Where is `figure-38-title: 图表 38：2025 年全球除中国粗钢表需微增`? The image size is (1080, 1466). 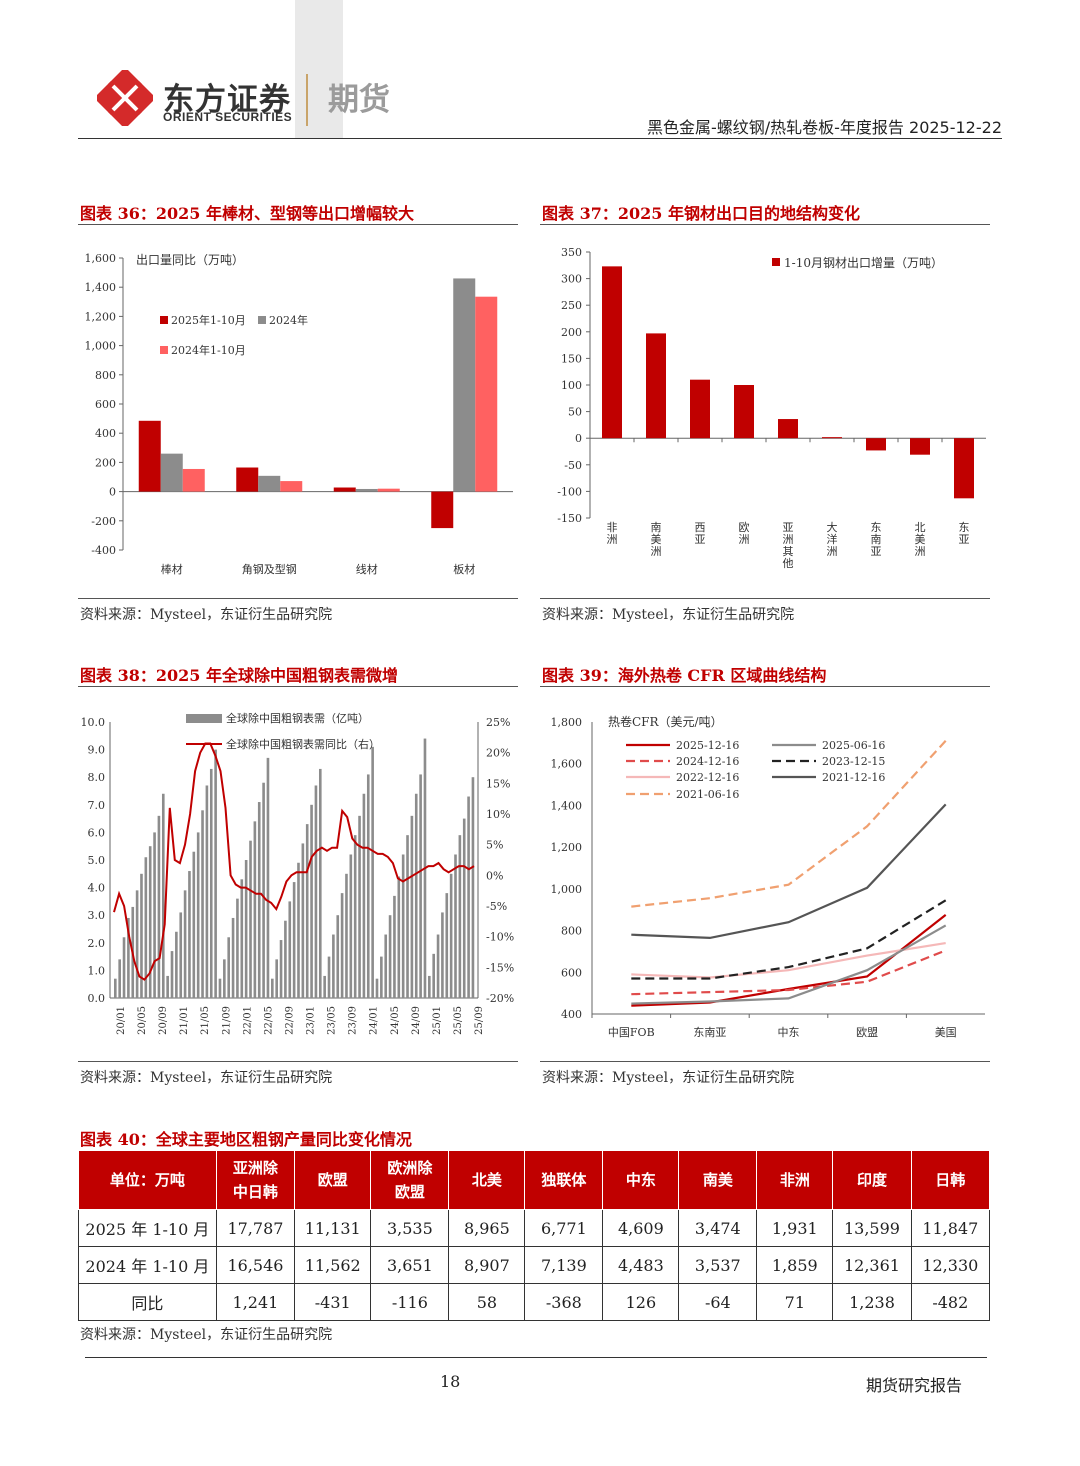
figure-38-title: 图表 38：2025 年全球除中国粗钢表需微增 is located at coordinates (239, 675).